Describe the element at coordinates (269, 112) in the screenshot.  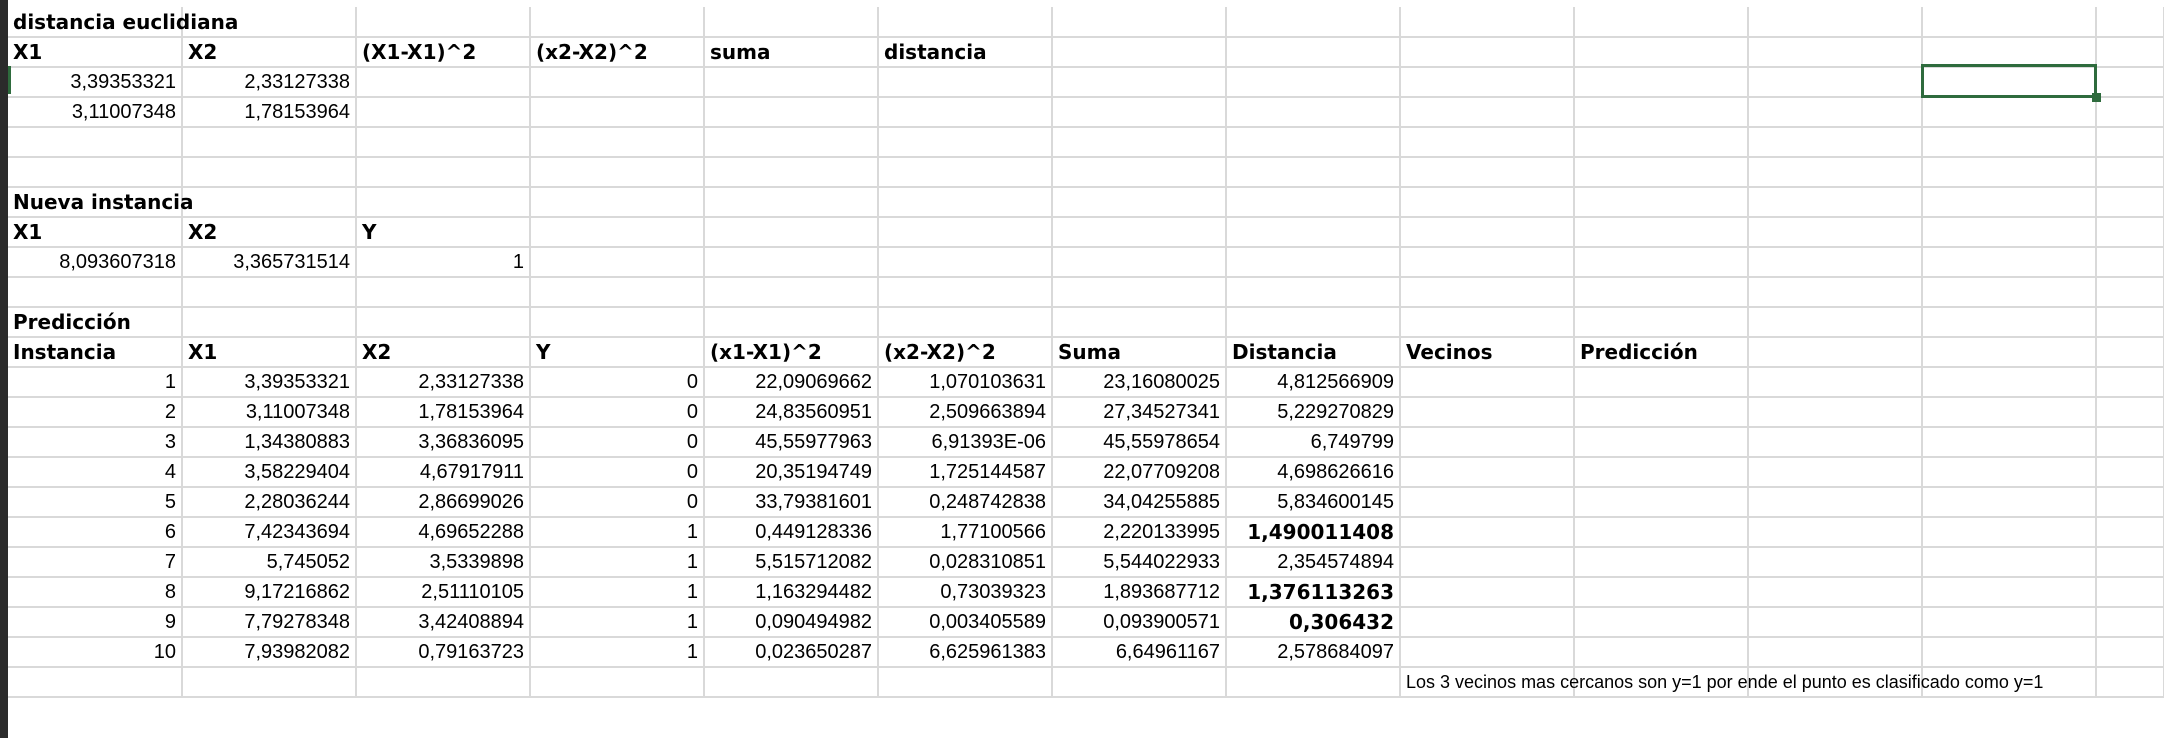
I see `value-cell: 1,78153964` at that location.